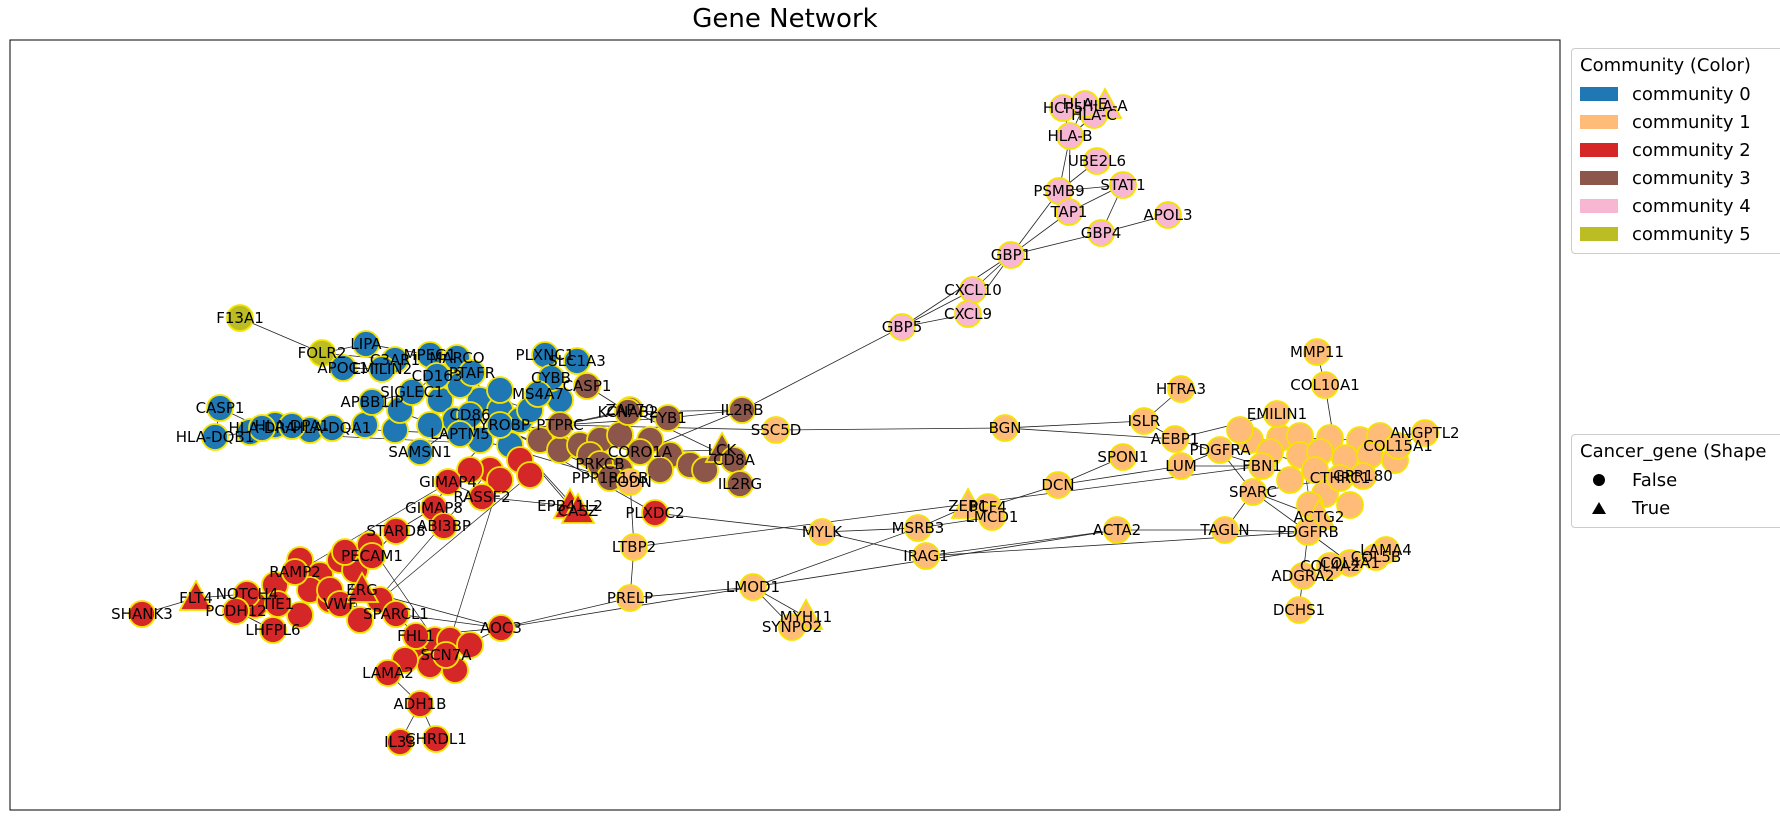  What do you see at coordinates (1676, 94) in the screenshot?
I see `community-legend-item: community 0` at bounding box center [1676, 94].